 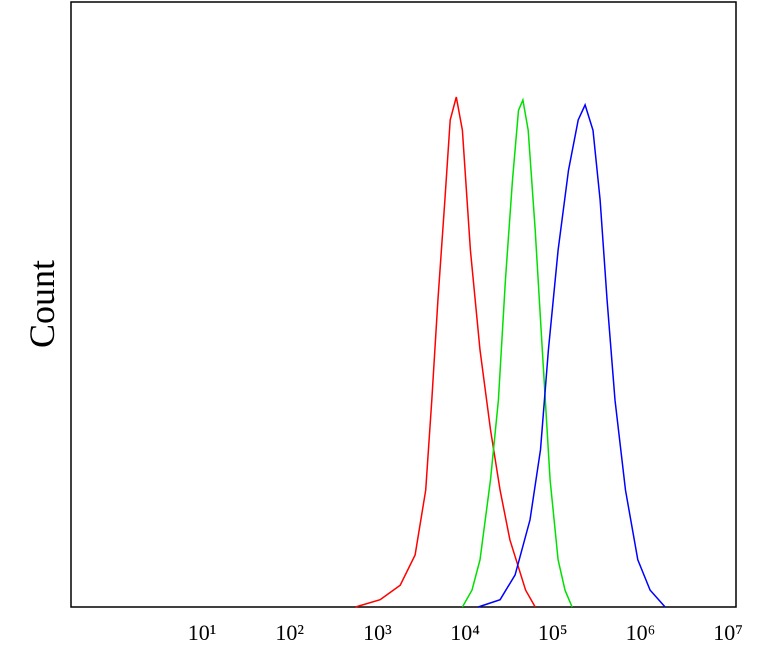 What do you see at coordinates (553, 632) in the screenshot?
I see `x-tick-label: 10⁵` at bounding box center [553, 632].